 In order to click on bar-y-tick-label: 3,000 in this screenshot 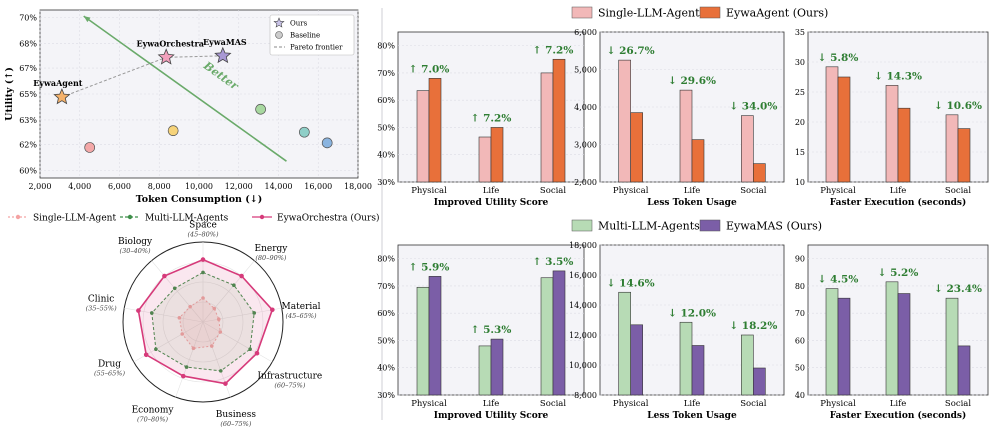, I will do `click(585, 145)`.